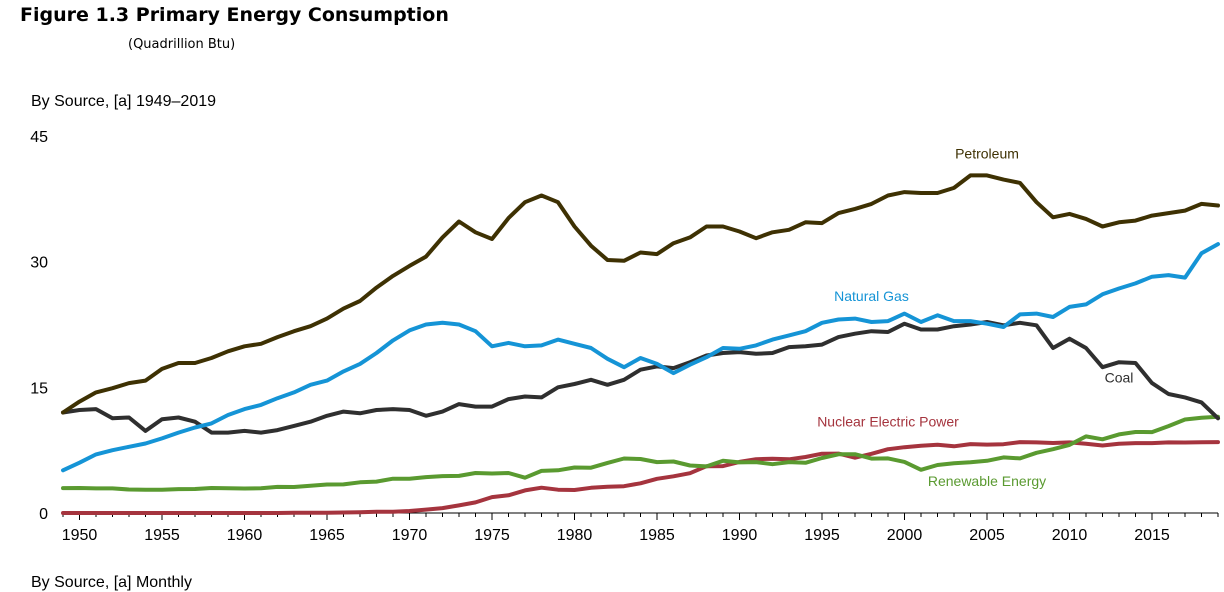 Image resolution: width=1224 pixels, height=592 pixels. I want to click on x-tick-label: 1975, so click(492, 535).